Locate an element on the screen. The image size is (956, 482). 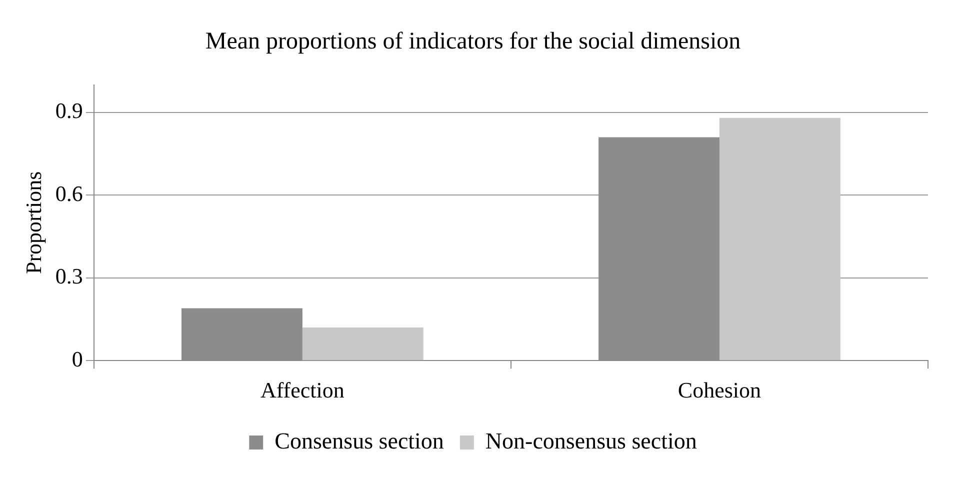
y-tick-label: 0 is located at coordinates (77, 359).